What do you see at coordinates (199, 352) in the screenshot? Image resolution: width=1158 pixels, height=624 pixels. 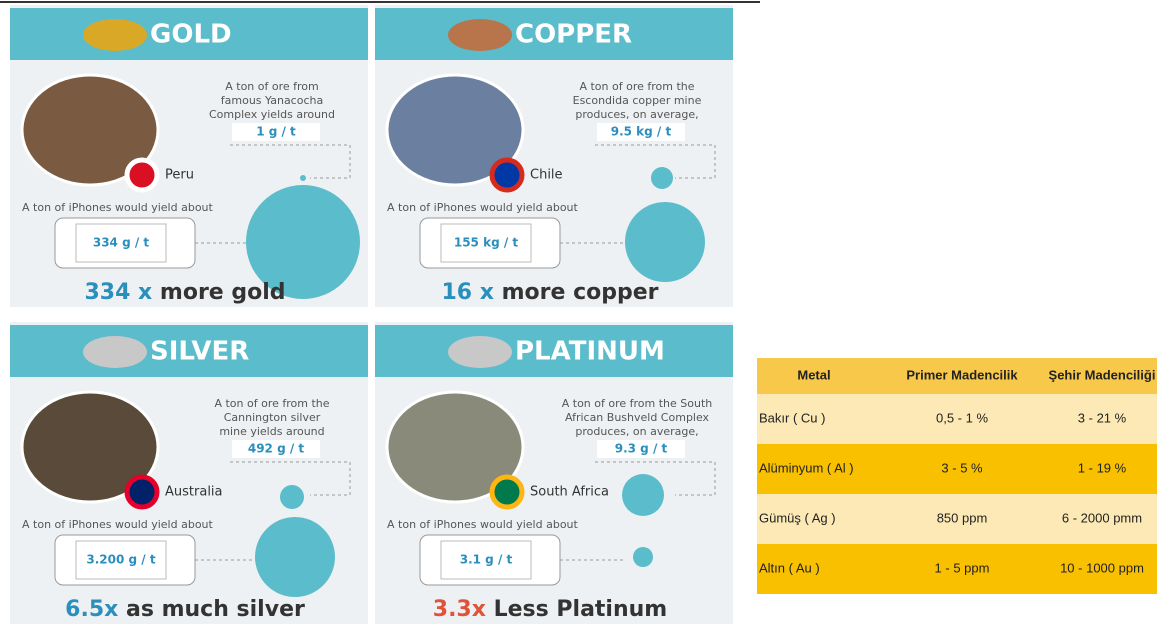 I see `metal-name: SILVER` at bounding box center [199, 352].